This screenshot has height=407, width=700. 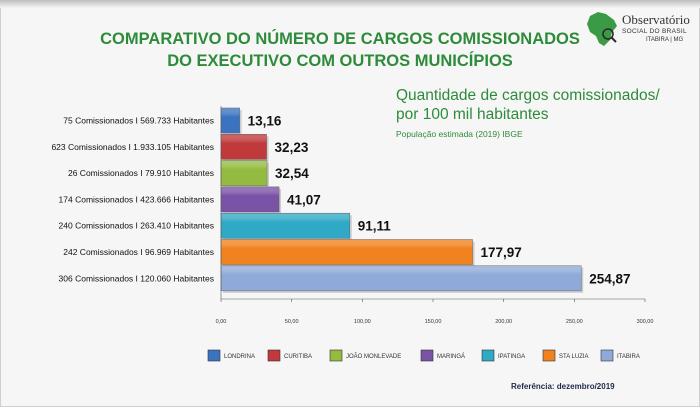 What do you see at coordinates (501, 252) in the screenshot?
I see `value-label: 177,97` at bounding box center [501, 252].